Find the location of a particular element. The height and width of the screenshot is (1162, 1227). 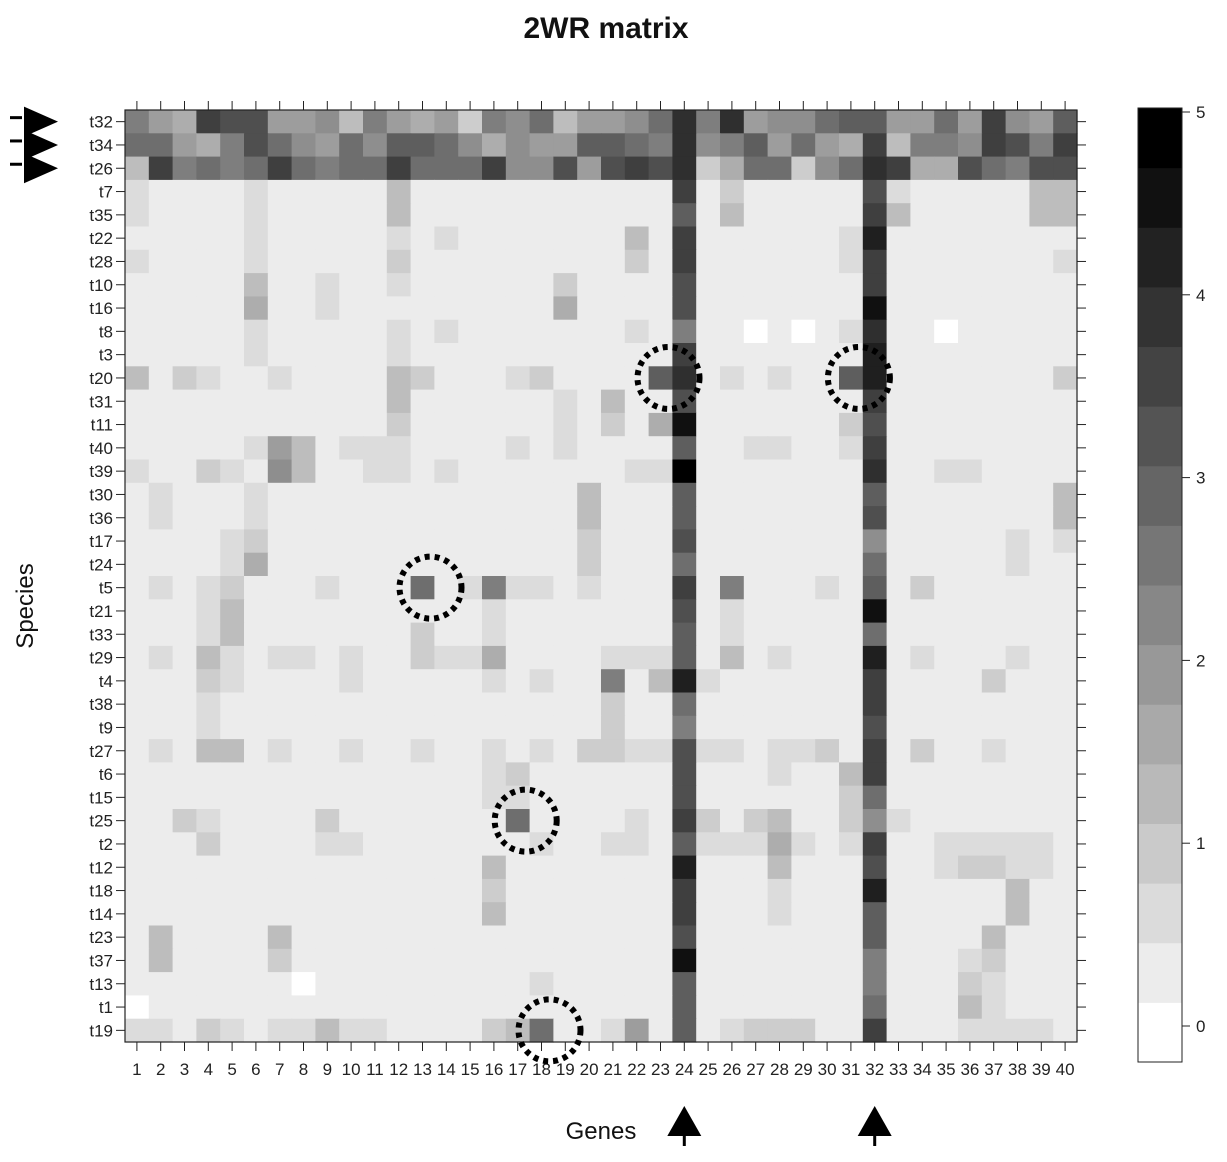

y-tick-label: t26 is located at coordinates (101, 168).